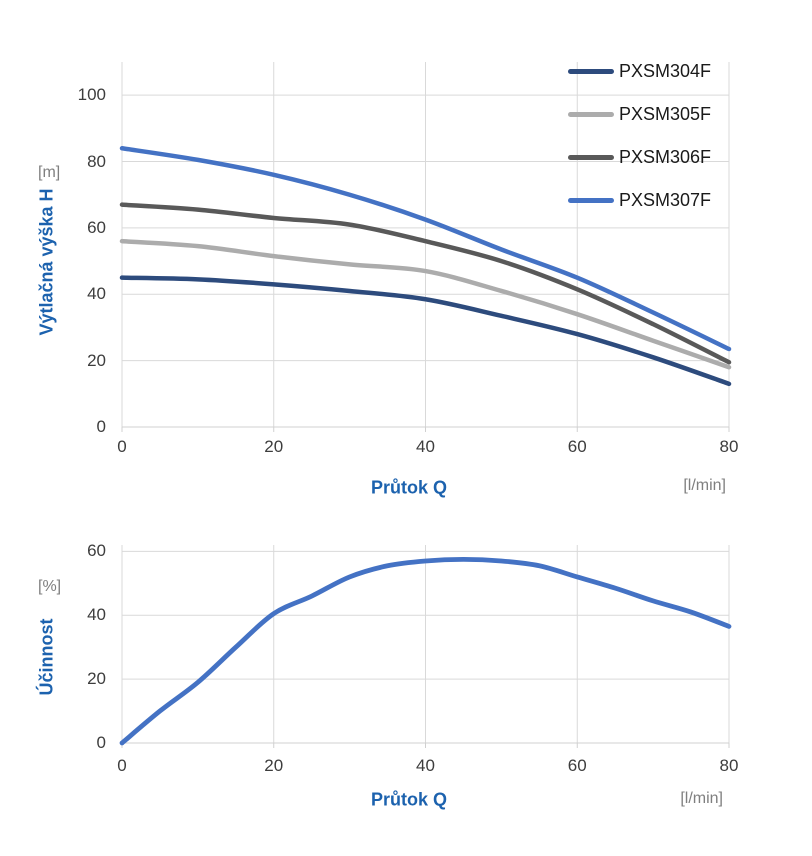 The width and height of the screenshot is (812, 856). What do you see at coordinates (50, 586) in the screenshot?
I see `efficiency-chart-y-axis-unit: [%]` at bounding box center [50, 586].